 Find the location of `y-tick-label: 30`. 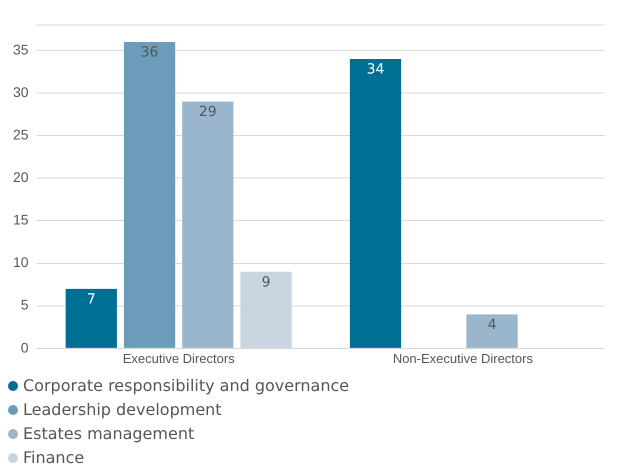

y-tick-label: 30 is located at coordinates (20, 92).